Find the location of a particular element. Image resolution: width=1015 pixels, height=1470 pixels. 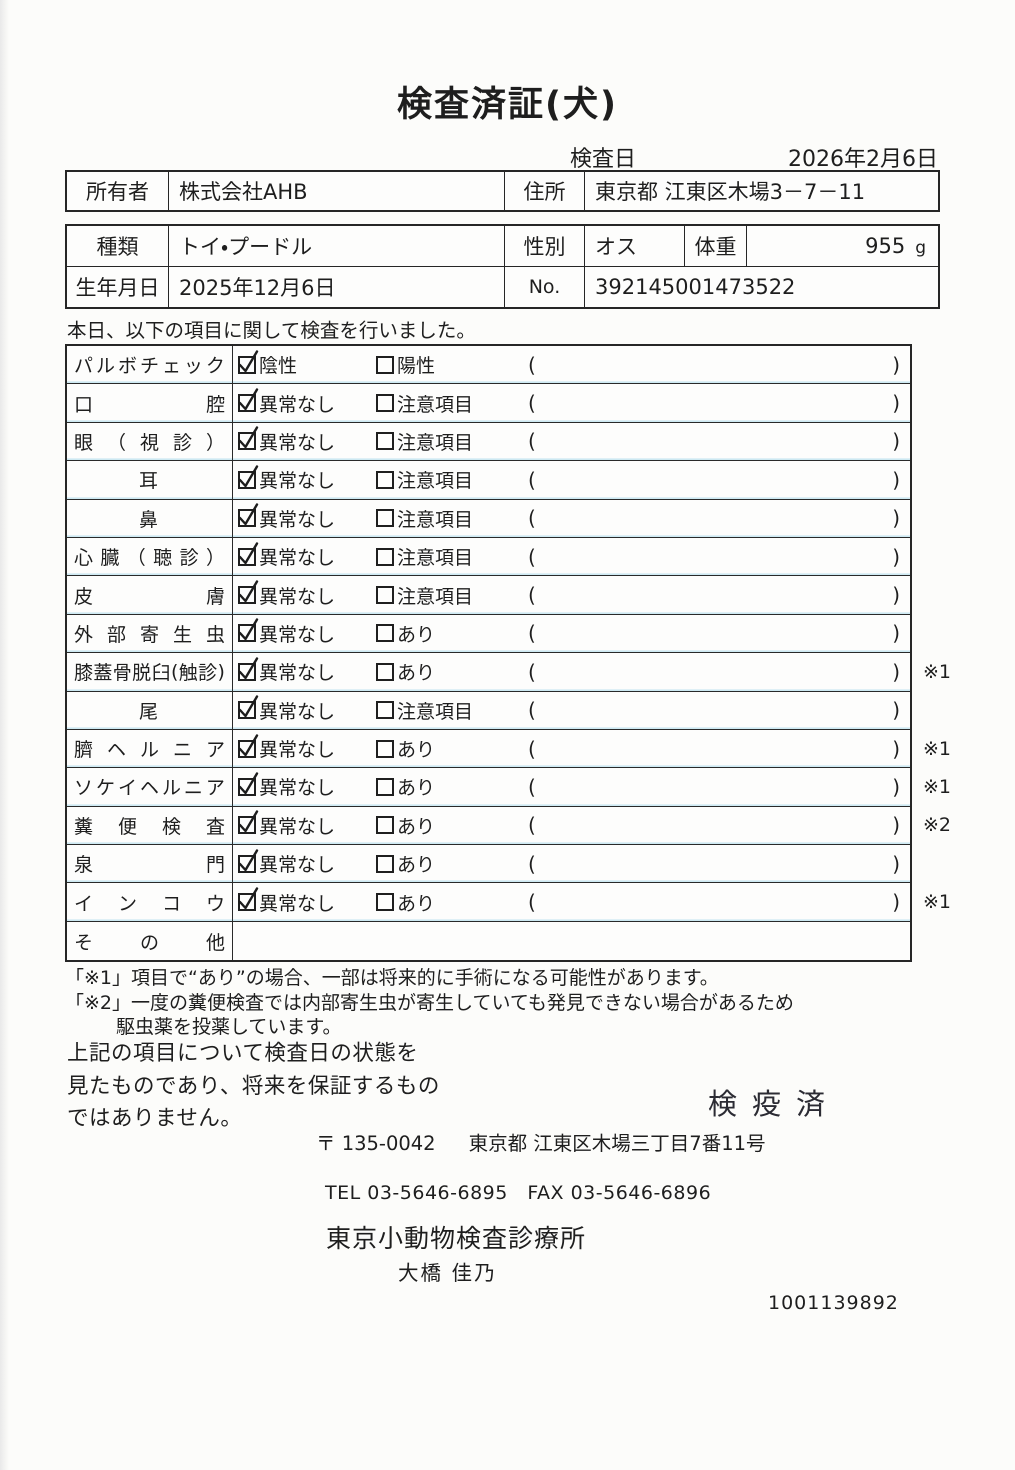

checklist-row: 口腔 異常なし is located at coordinates (488, 403).